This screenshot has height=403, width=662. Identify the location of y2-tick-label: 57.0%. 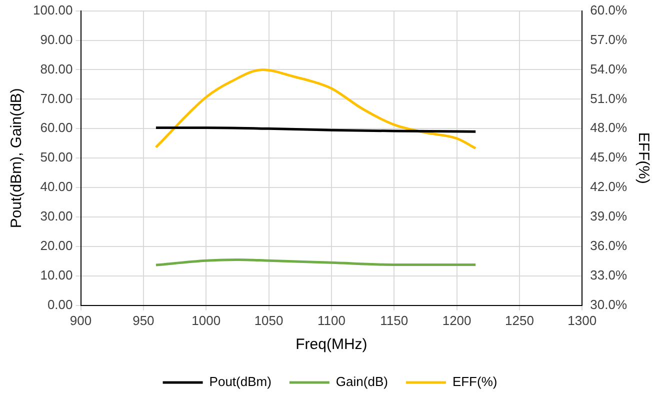
(609, 39).